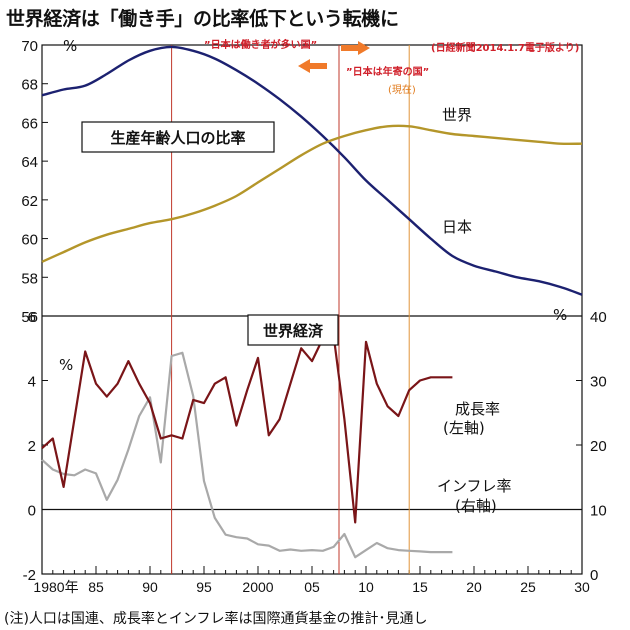  What do you see at coordinates (594, 575) in the screenshot?
I see `right-y-tick-label: 0` at bounding box center [594, 575].